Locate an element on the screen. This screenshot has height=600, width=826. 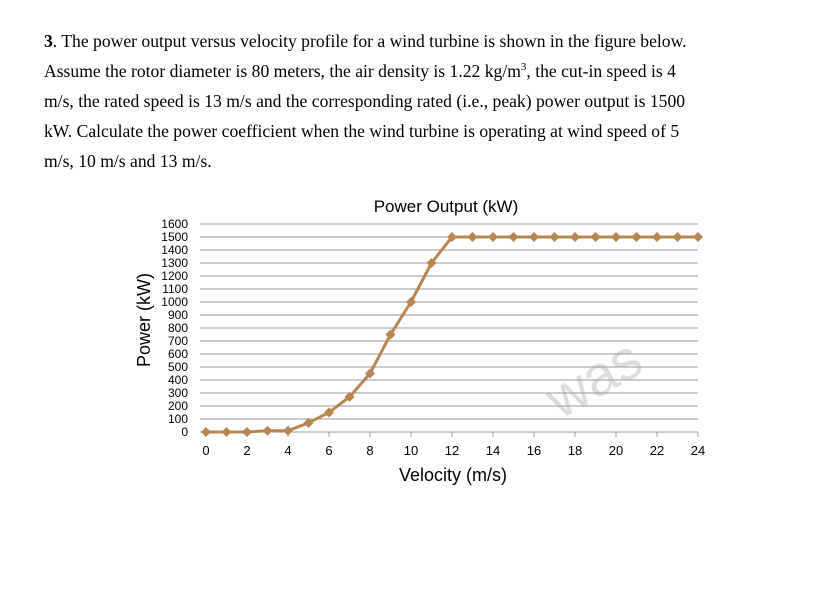
x-tick-label: 24 is located at coordinates (698, 450).